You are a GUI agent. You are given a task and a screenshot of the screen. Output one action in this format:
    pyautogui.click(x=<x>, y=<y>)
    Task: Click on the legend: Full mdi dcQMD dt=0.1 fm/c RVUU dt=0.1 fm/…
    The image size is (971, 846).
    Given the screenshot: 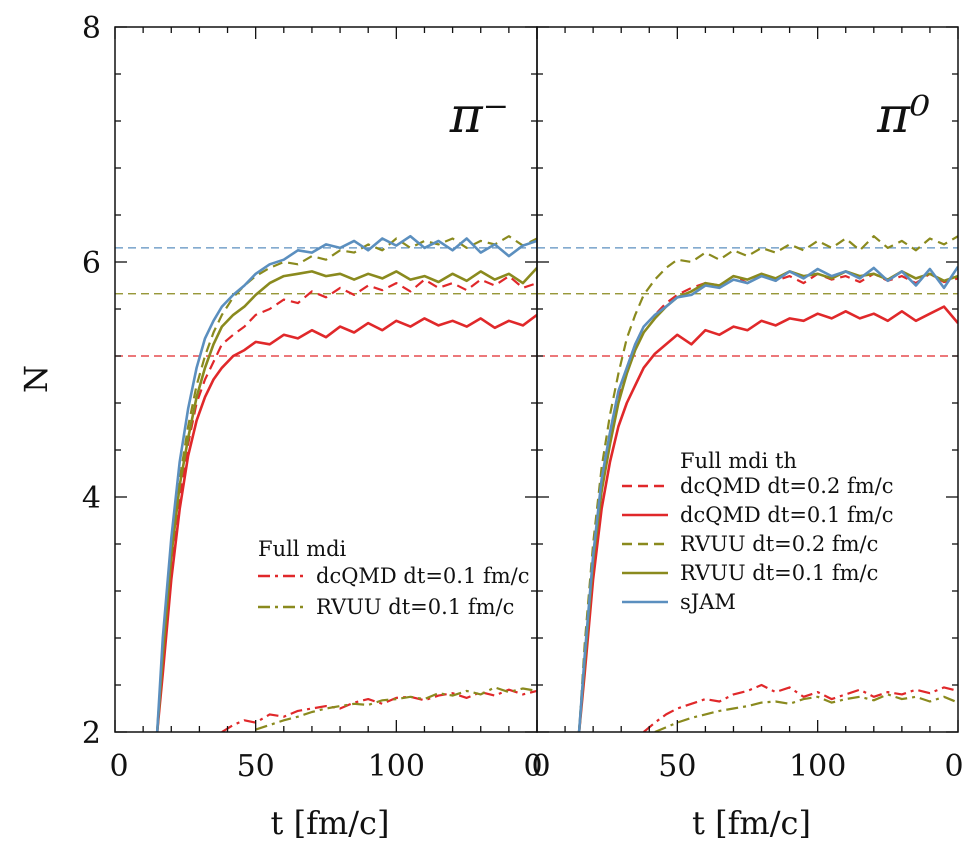 What is the action you would take?
    pyautogui.click(x=394, y=578)
    